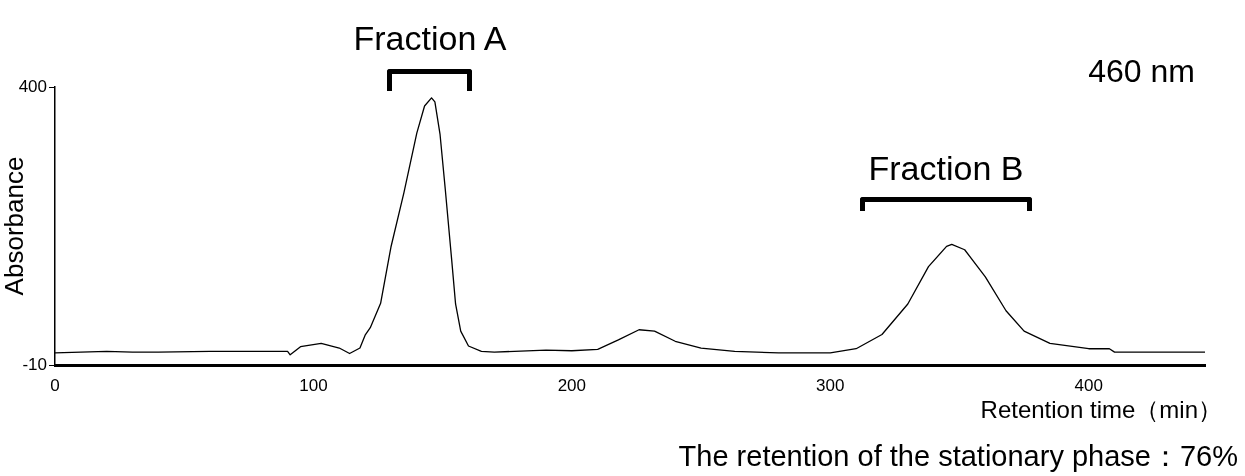  I want to click on x-tick-label: 100, so click(313, 385).